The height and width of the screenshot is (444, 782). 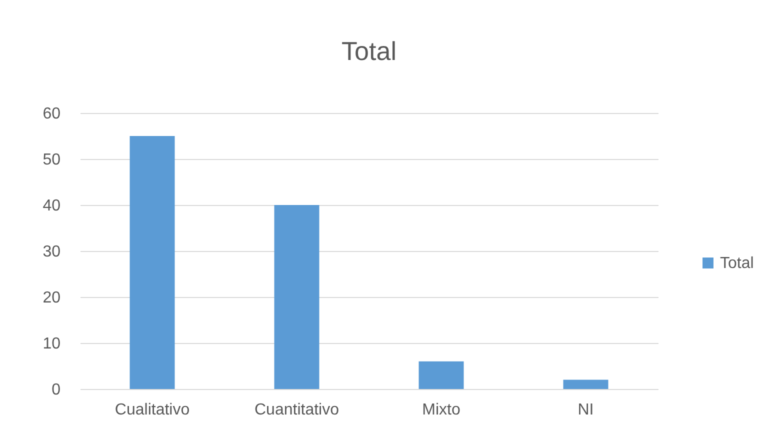 I want to click on y-tick-label: 30, so click(x=51, y=252).